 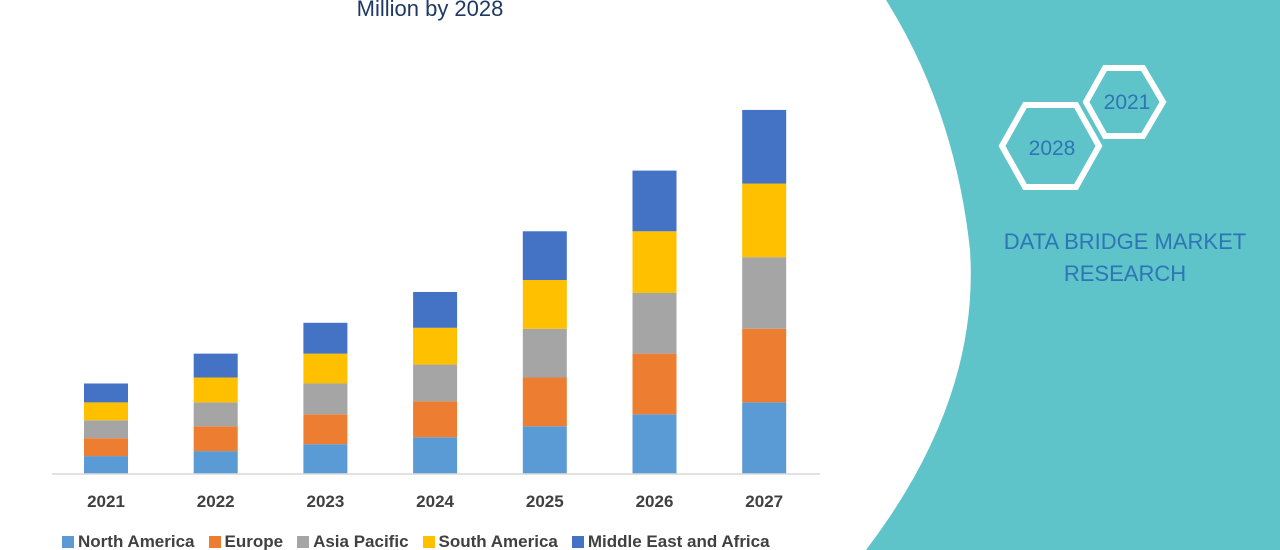 I want to click on bar-segment-2023-north-america, so click(x=325, y=459).